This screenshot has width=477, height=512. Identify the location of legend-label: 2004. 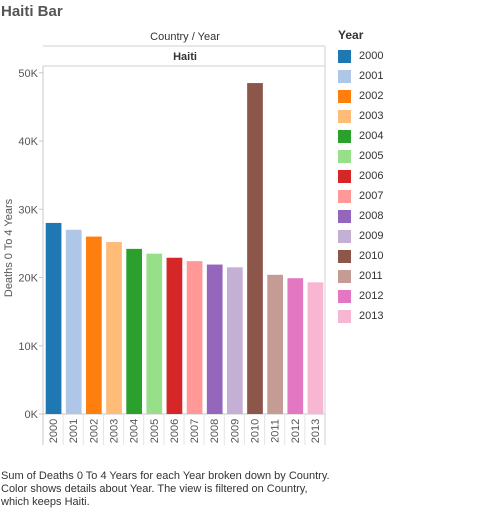
(371, 136).